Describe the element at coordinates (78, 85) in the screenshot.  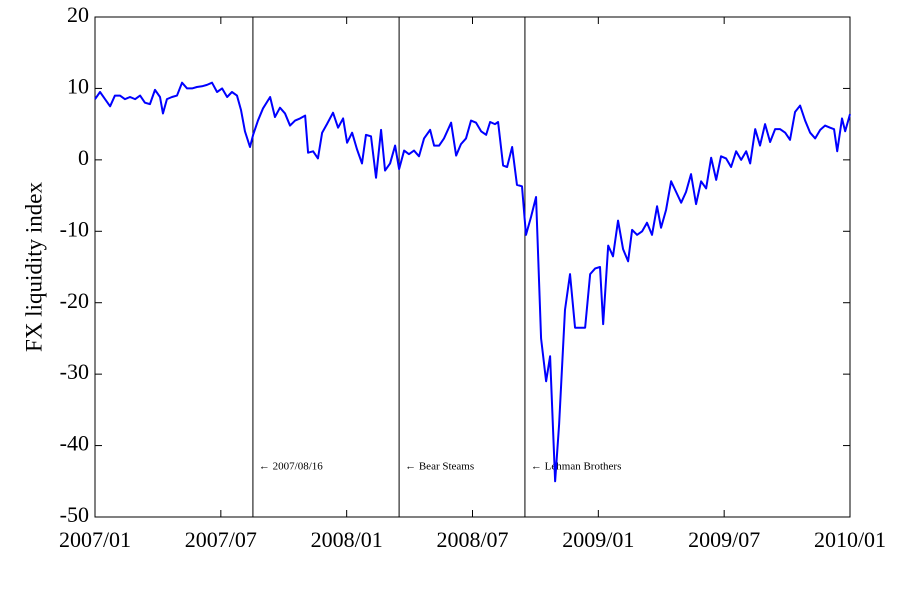
I see `y-tick-label: 10` at that location.